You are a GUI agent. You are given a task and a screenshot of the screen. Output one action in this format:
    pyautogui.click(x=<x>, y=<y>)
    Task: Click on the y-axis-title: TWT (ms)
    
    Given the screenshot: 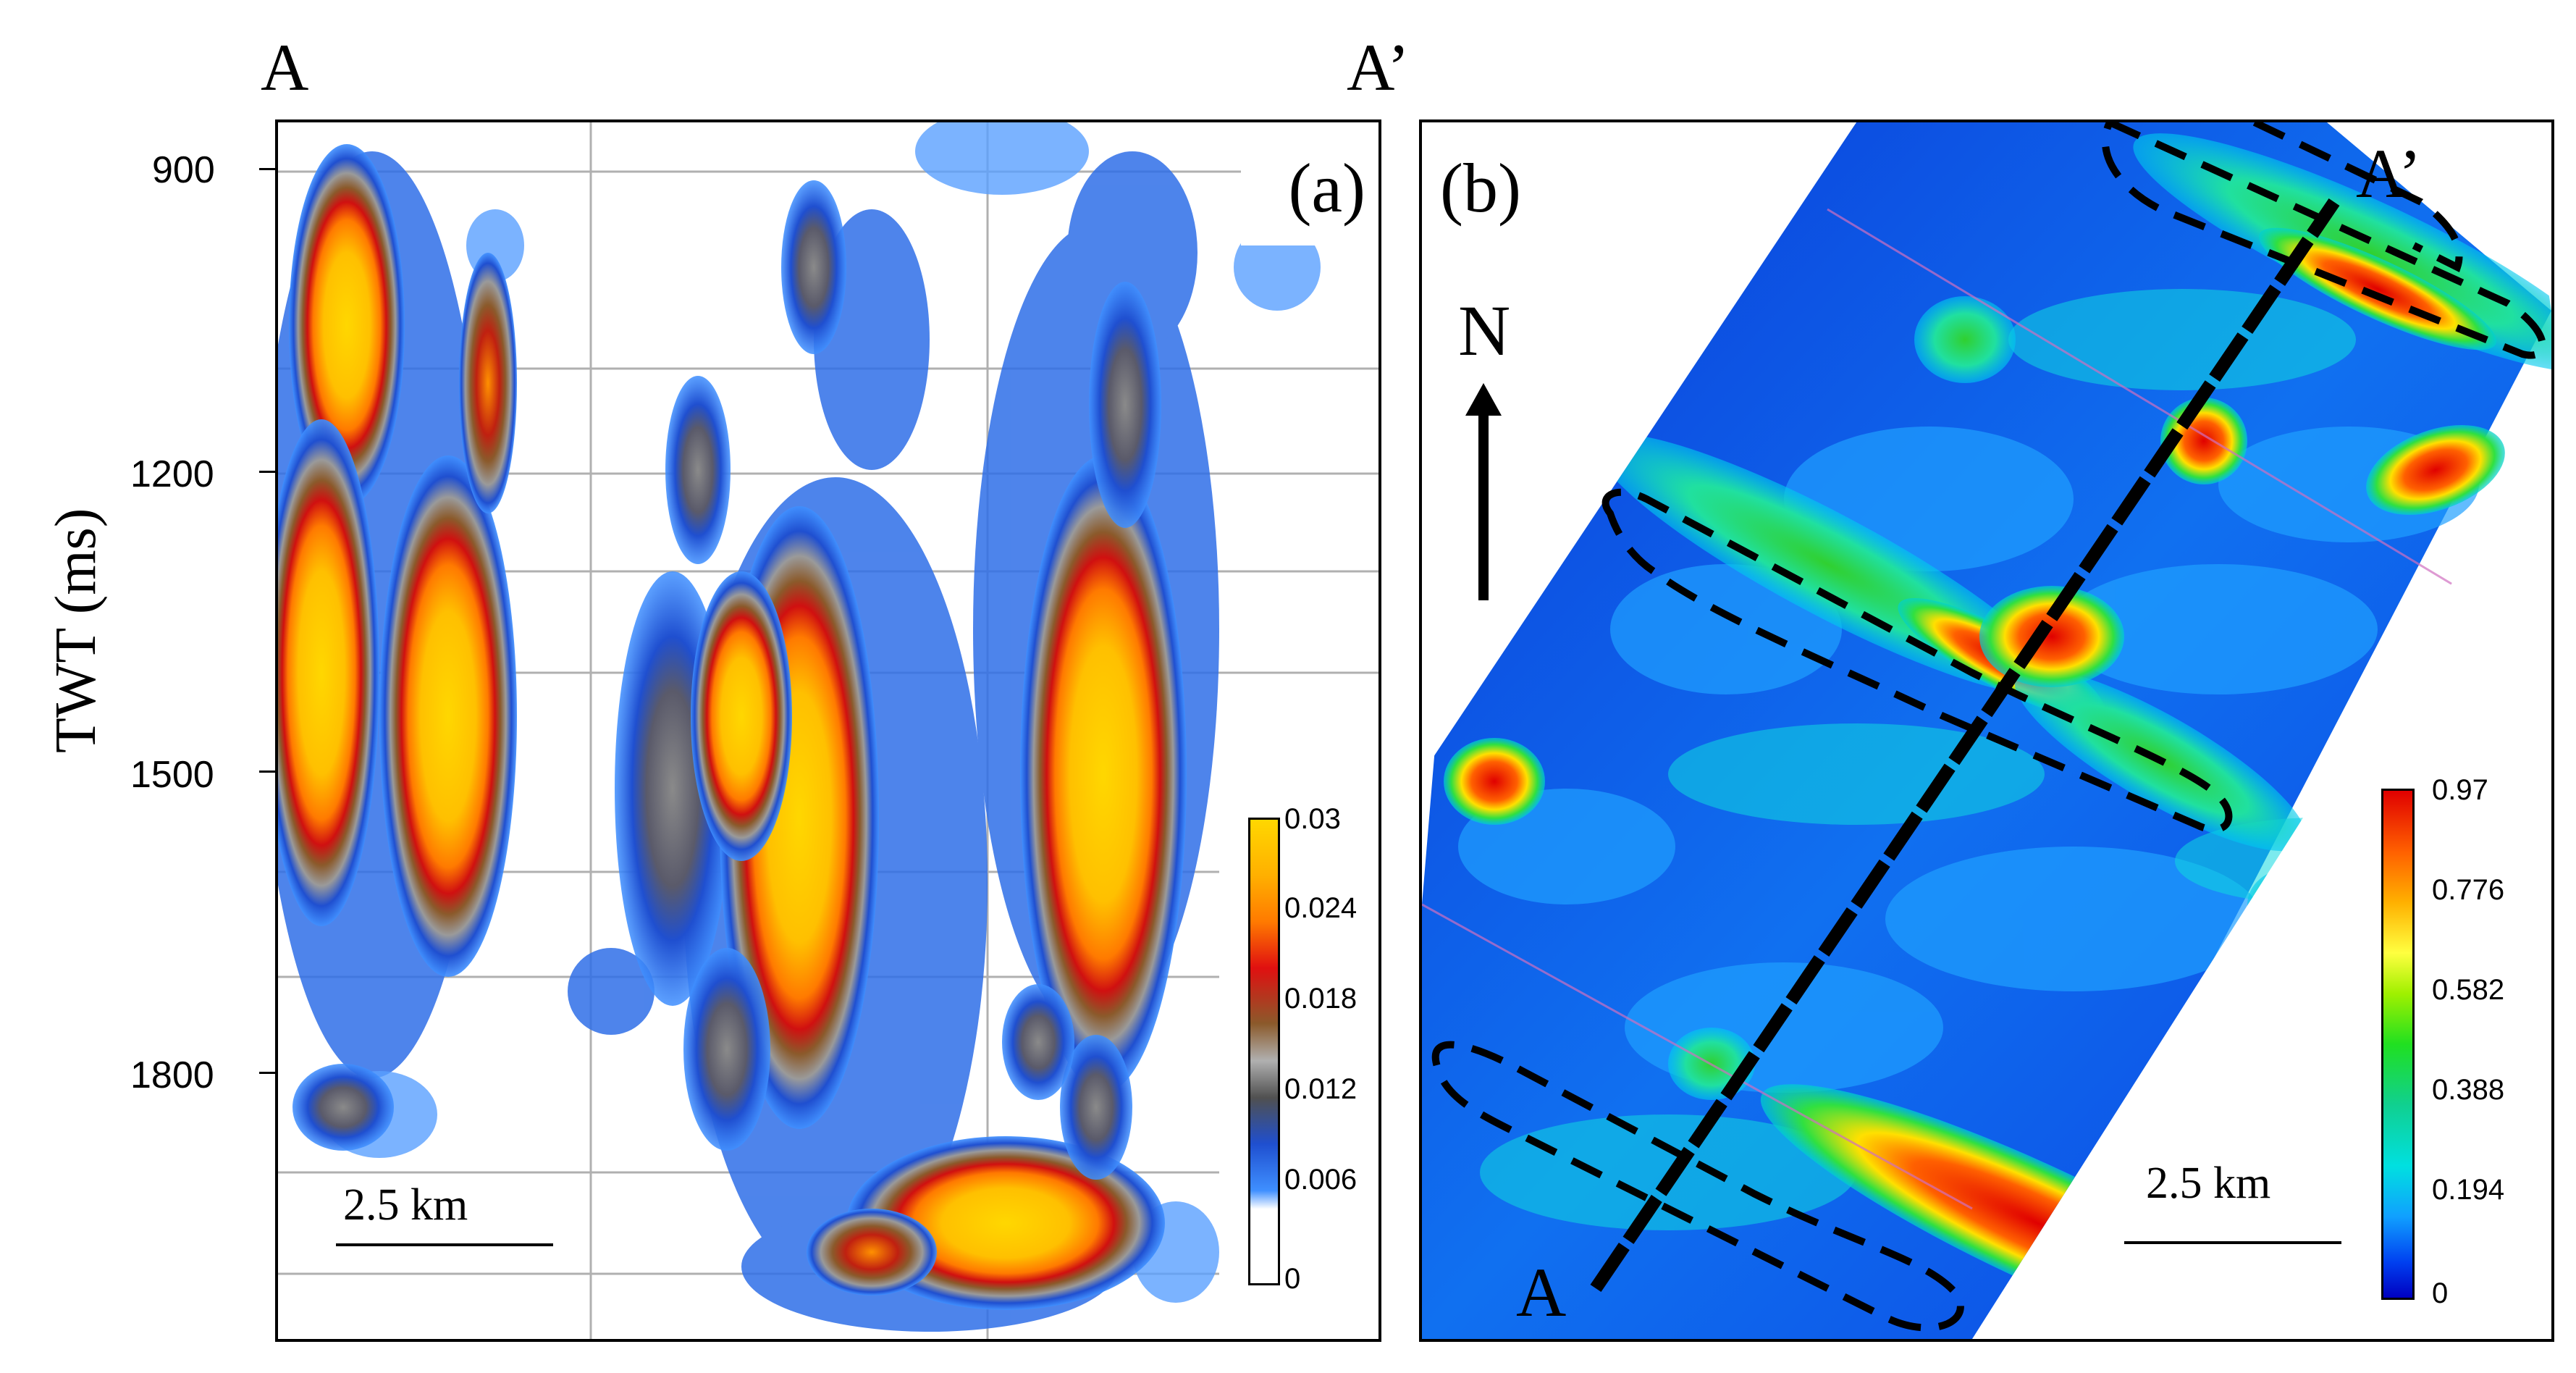 What is the action you would take?
    pyautogui.click(x=76, y=630)
    